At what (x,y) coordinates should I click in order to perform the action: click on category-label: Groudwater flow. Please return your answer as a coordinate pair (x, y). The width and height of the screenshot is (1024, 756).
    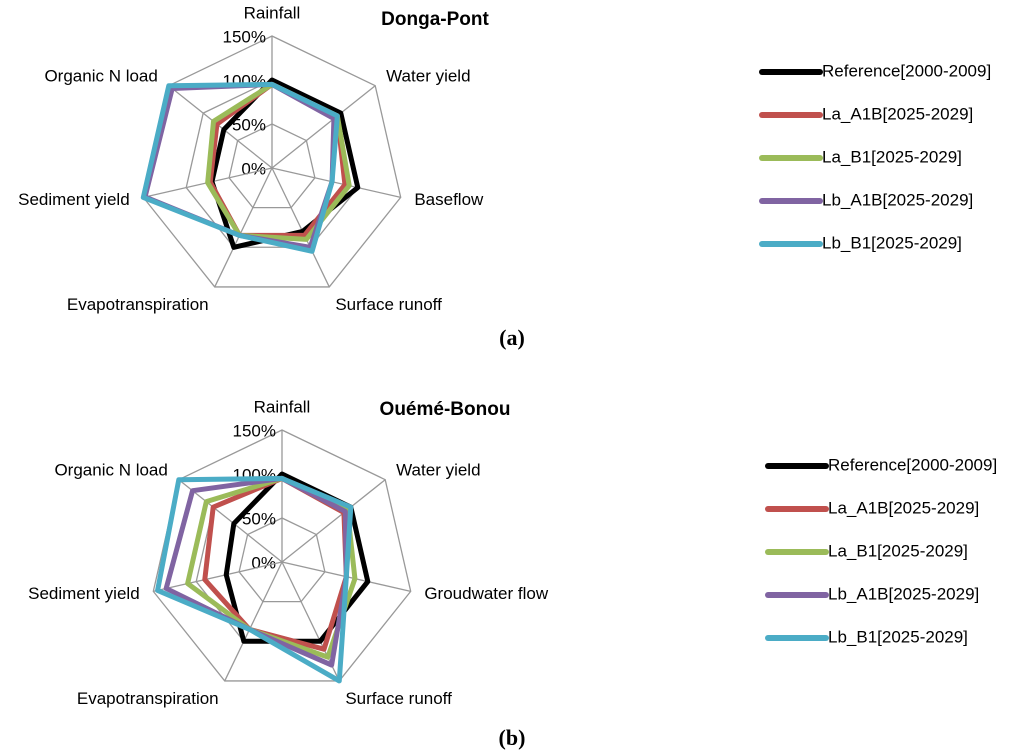
    Looking at the image, I should click on (486, 593).